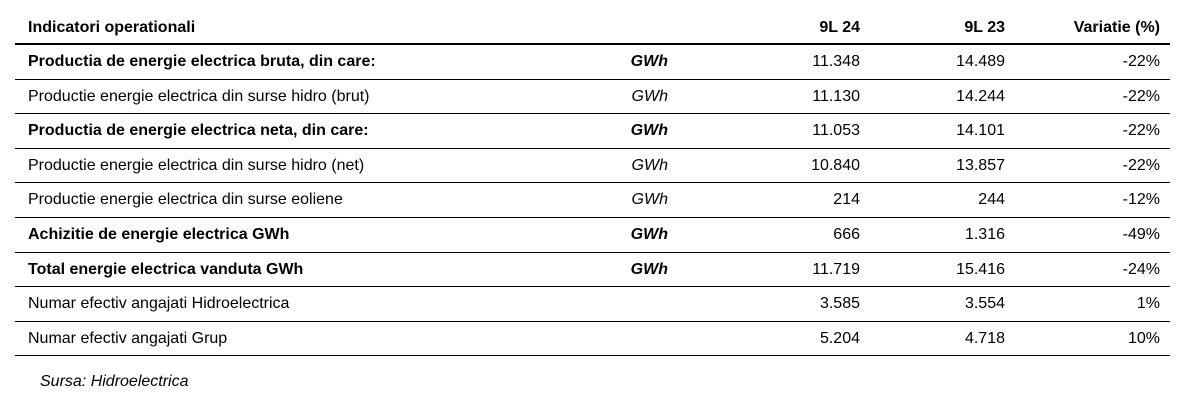  I want to click on row-cell: 11.130, so click(836, 96).